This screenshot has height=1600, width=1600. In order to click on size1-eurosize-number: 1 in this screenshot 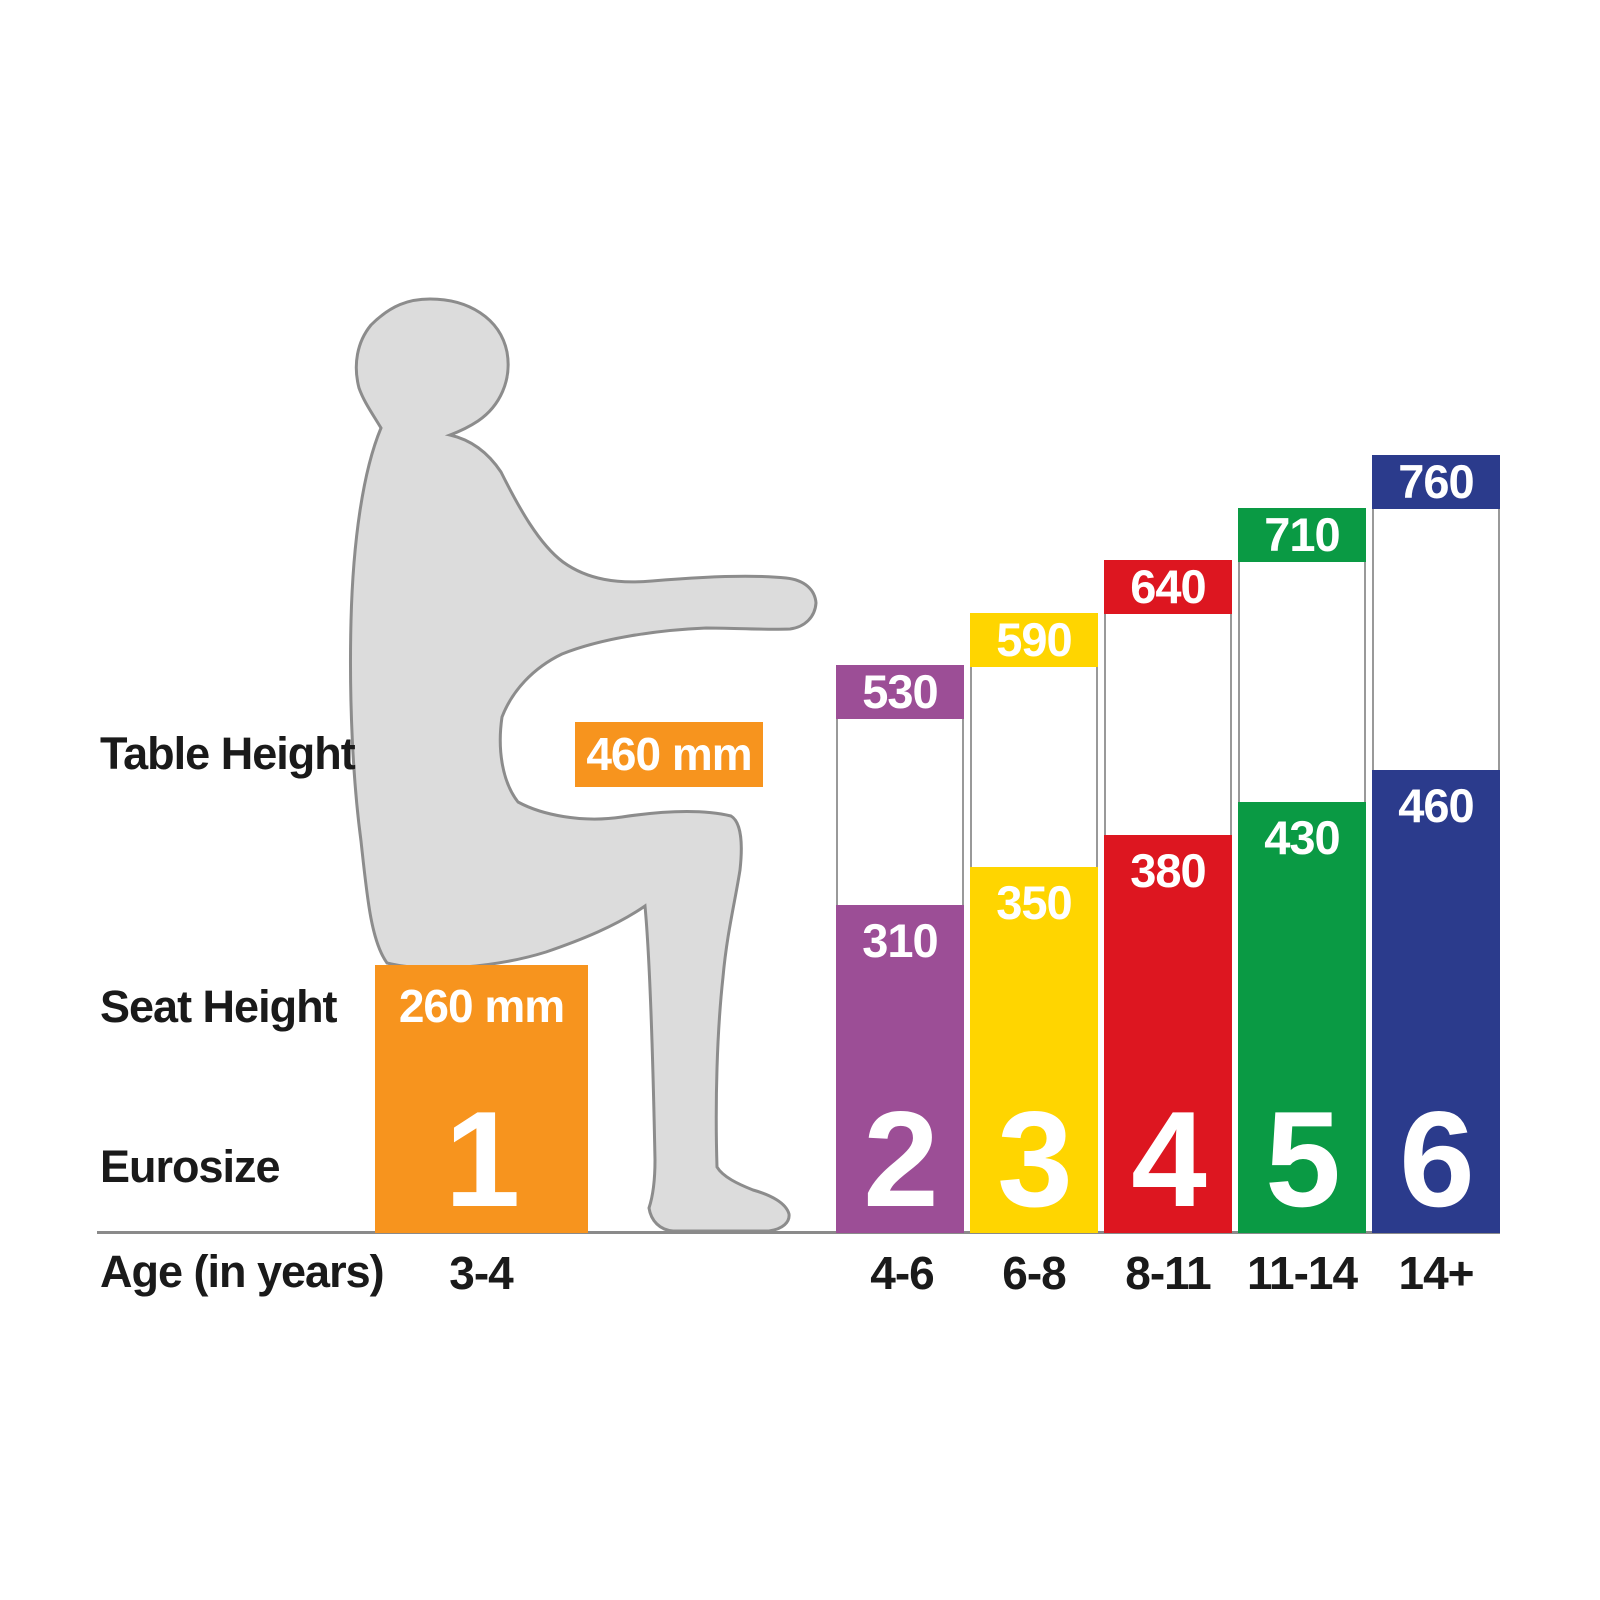, I will do `click(482, 1159)`.